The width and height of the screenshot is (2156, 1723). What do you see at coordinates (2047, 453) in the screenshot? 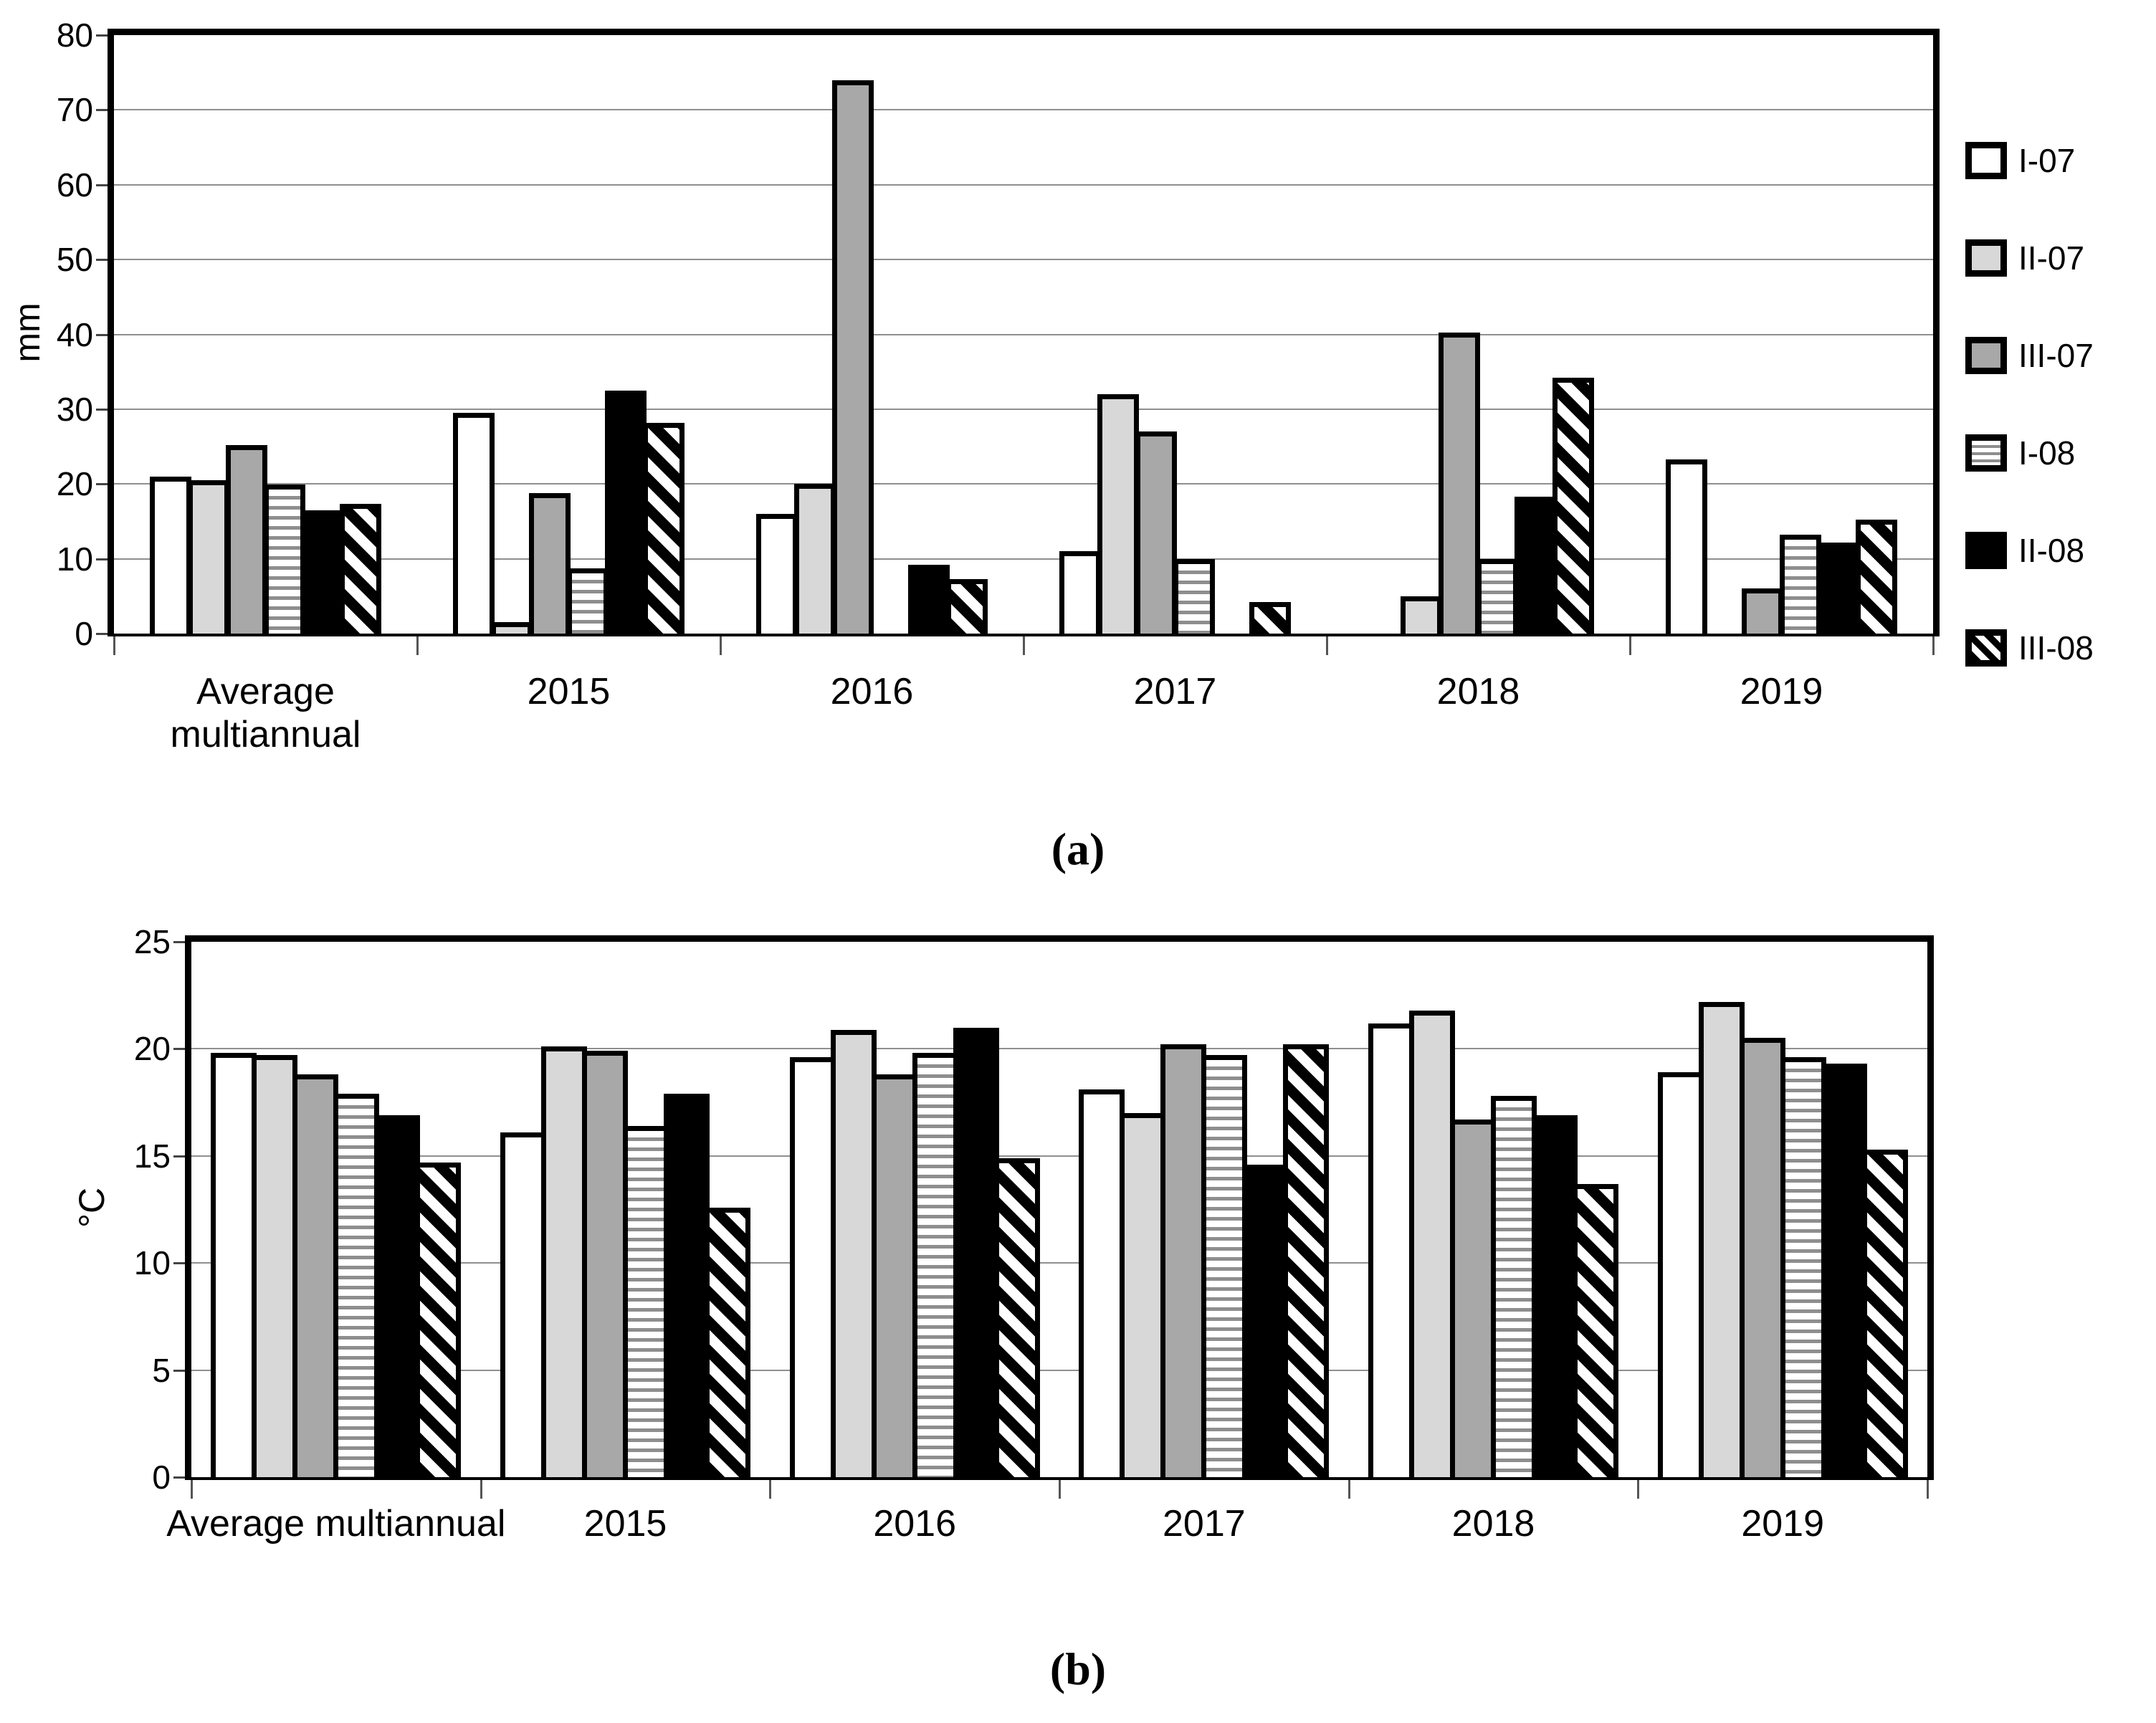
I see `legend-label: I-08` at bounding box center [2047, 453].